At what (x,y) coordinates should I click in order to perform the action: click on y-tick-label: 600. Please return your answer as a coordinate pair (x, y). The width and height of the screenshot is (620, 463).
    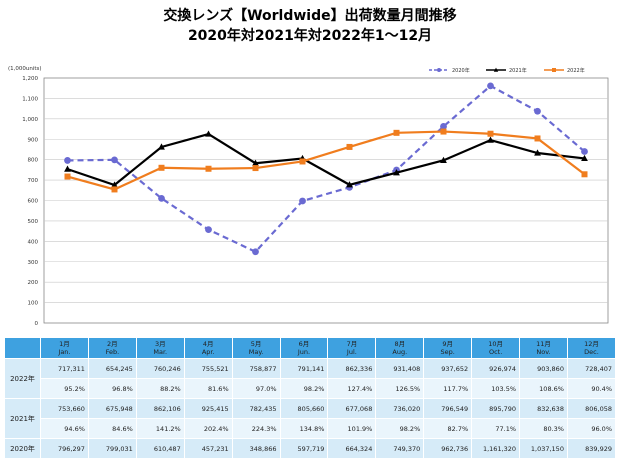
    Looking at the image, I should click on (33, 202).